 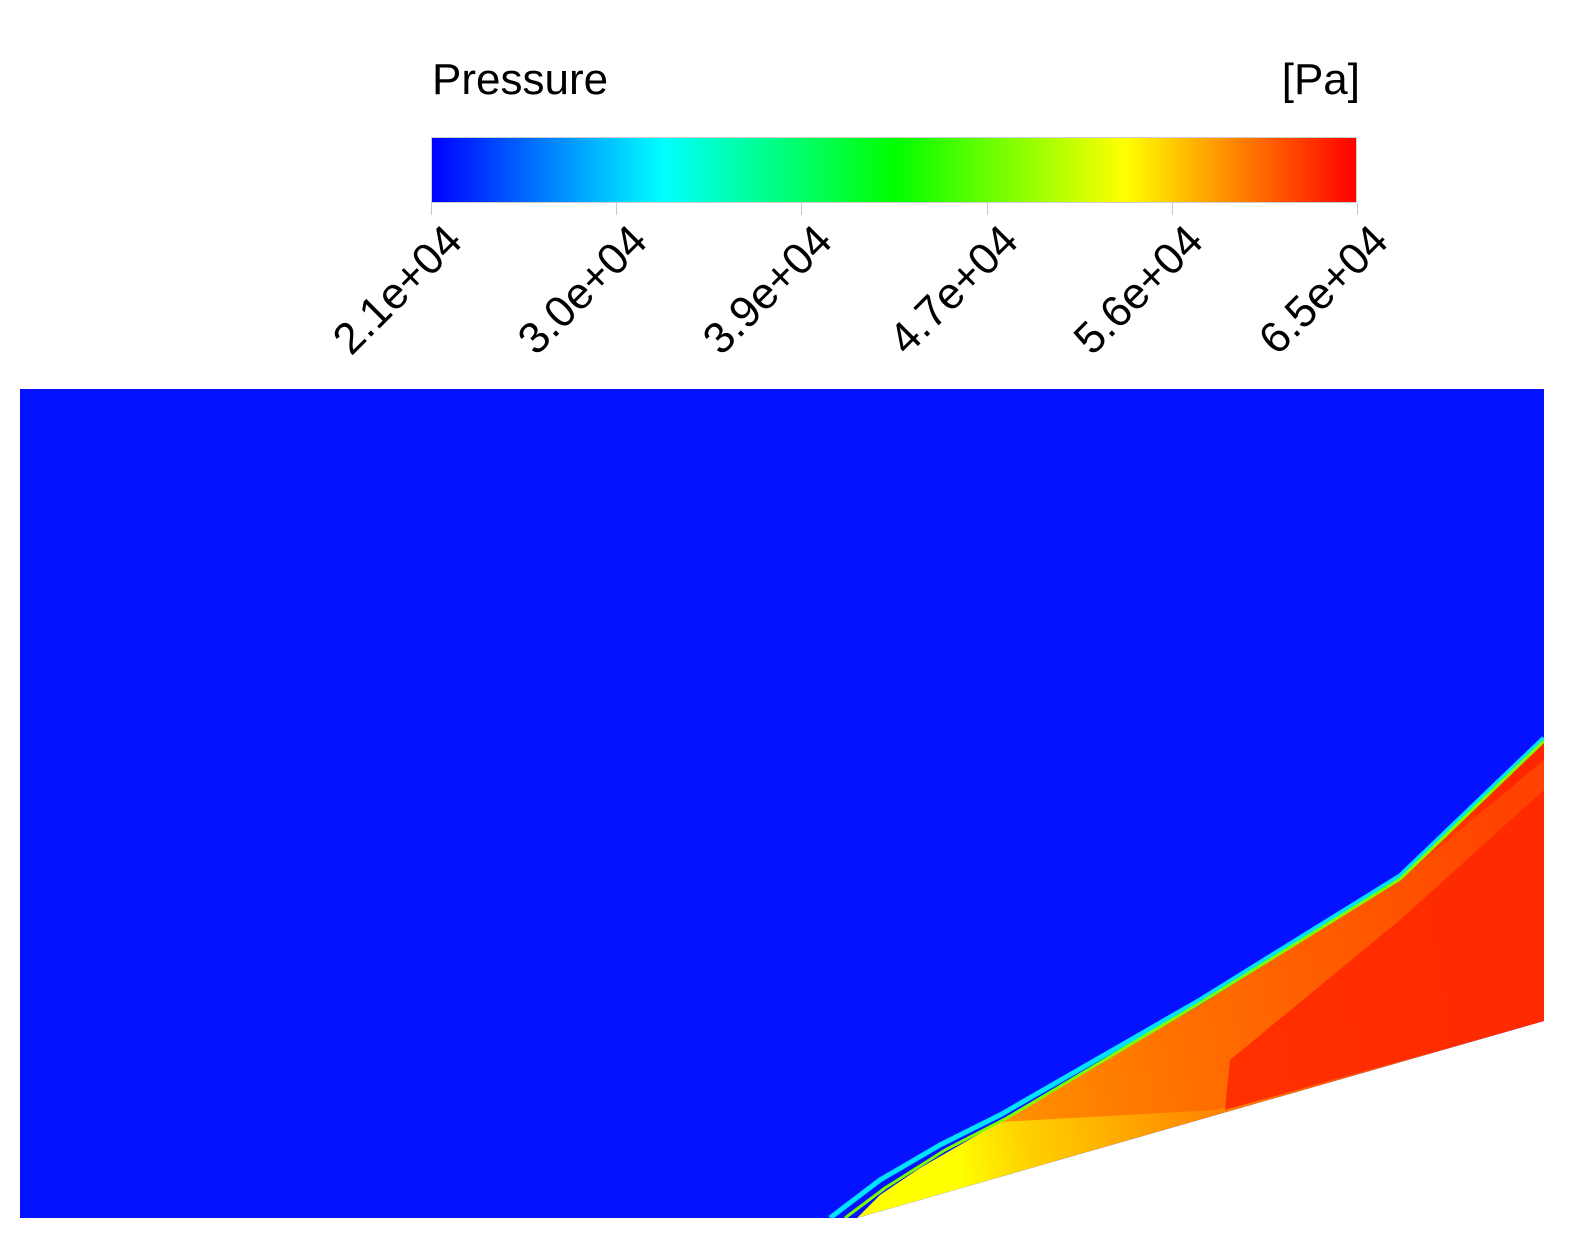 What do you see at coordinates (894, 170) in the screenshot?
I see `pressure-colorbar` at bounding box center [894, 170].